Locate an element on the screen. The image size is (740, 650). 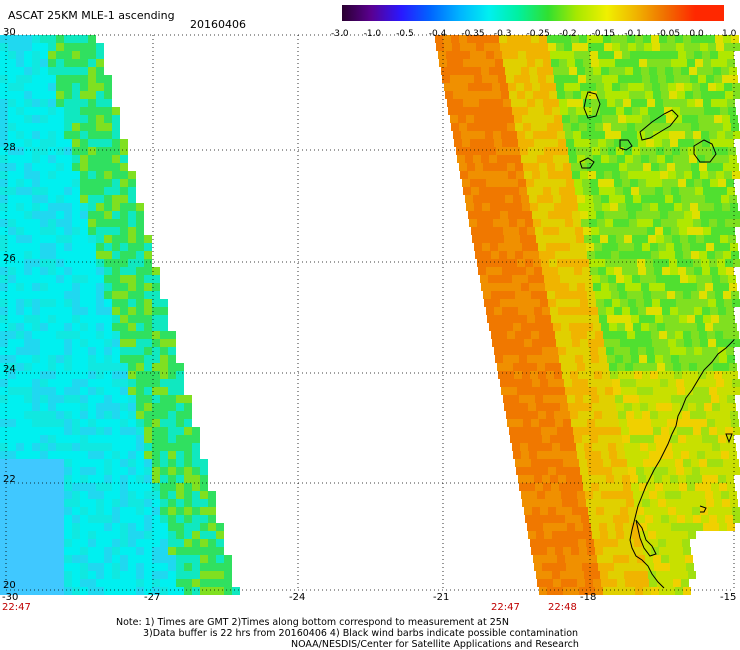
time-label-right-1: 22:47 is located at coordinates (505, 607).